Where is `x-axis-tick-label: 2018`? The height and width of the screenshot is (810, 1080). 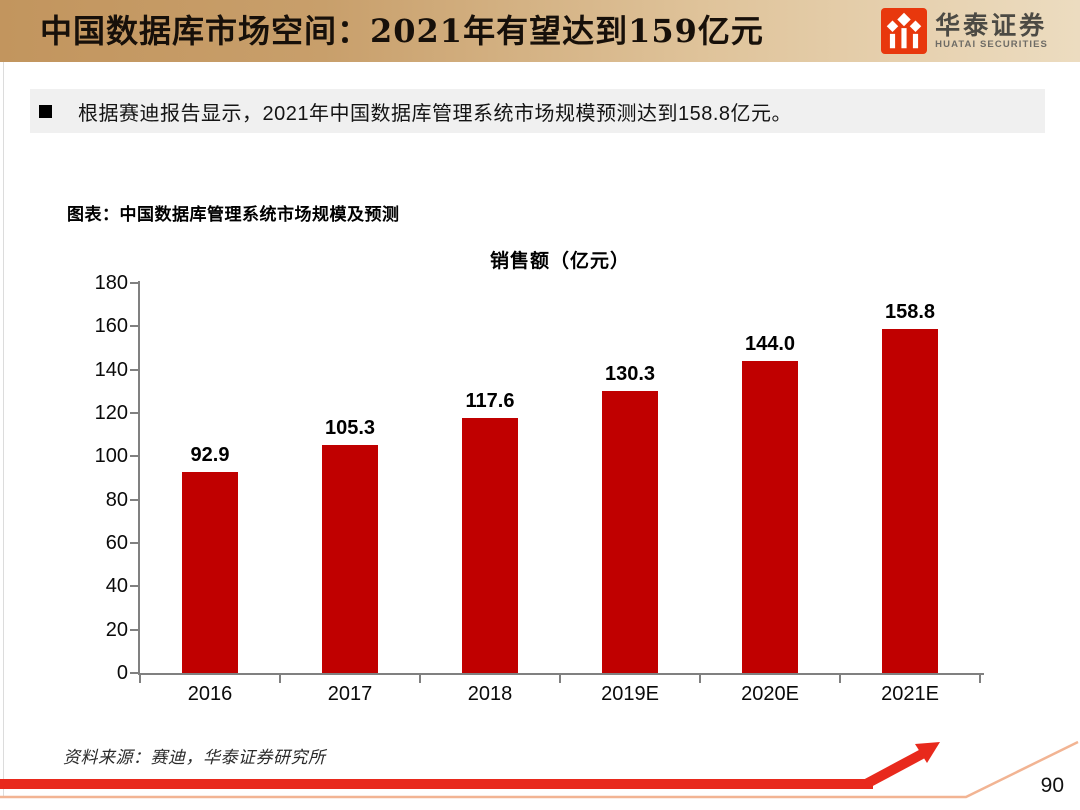
x-axis-tick-label: 2018 is located at coordinates (490, 694).